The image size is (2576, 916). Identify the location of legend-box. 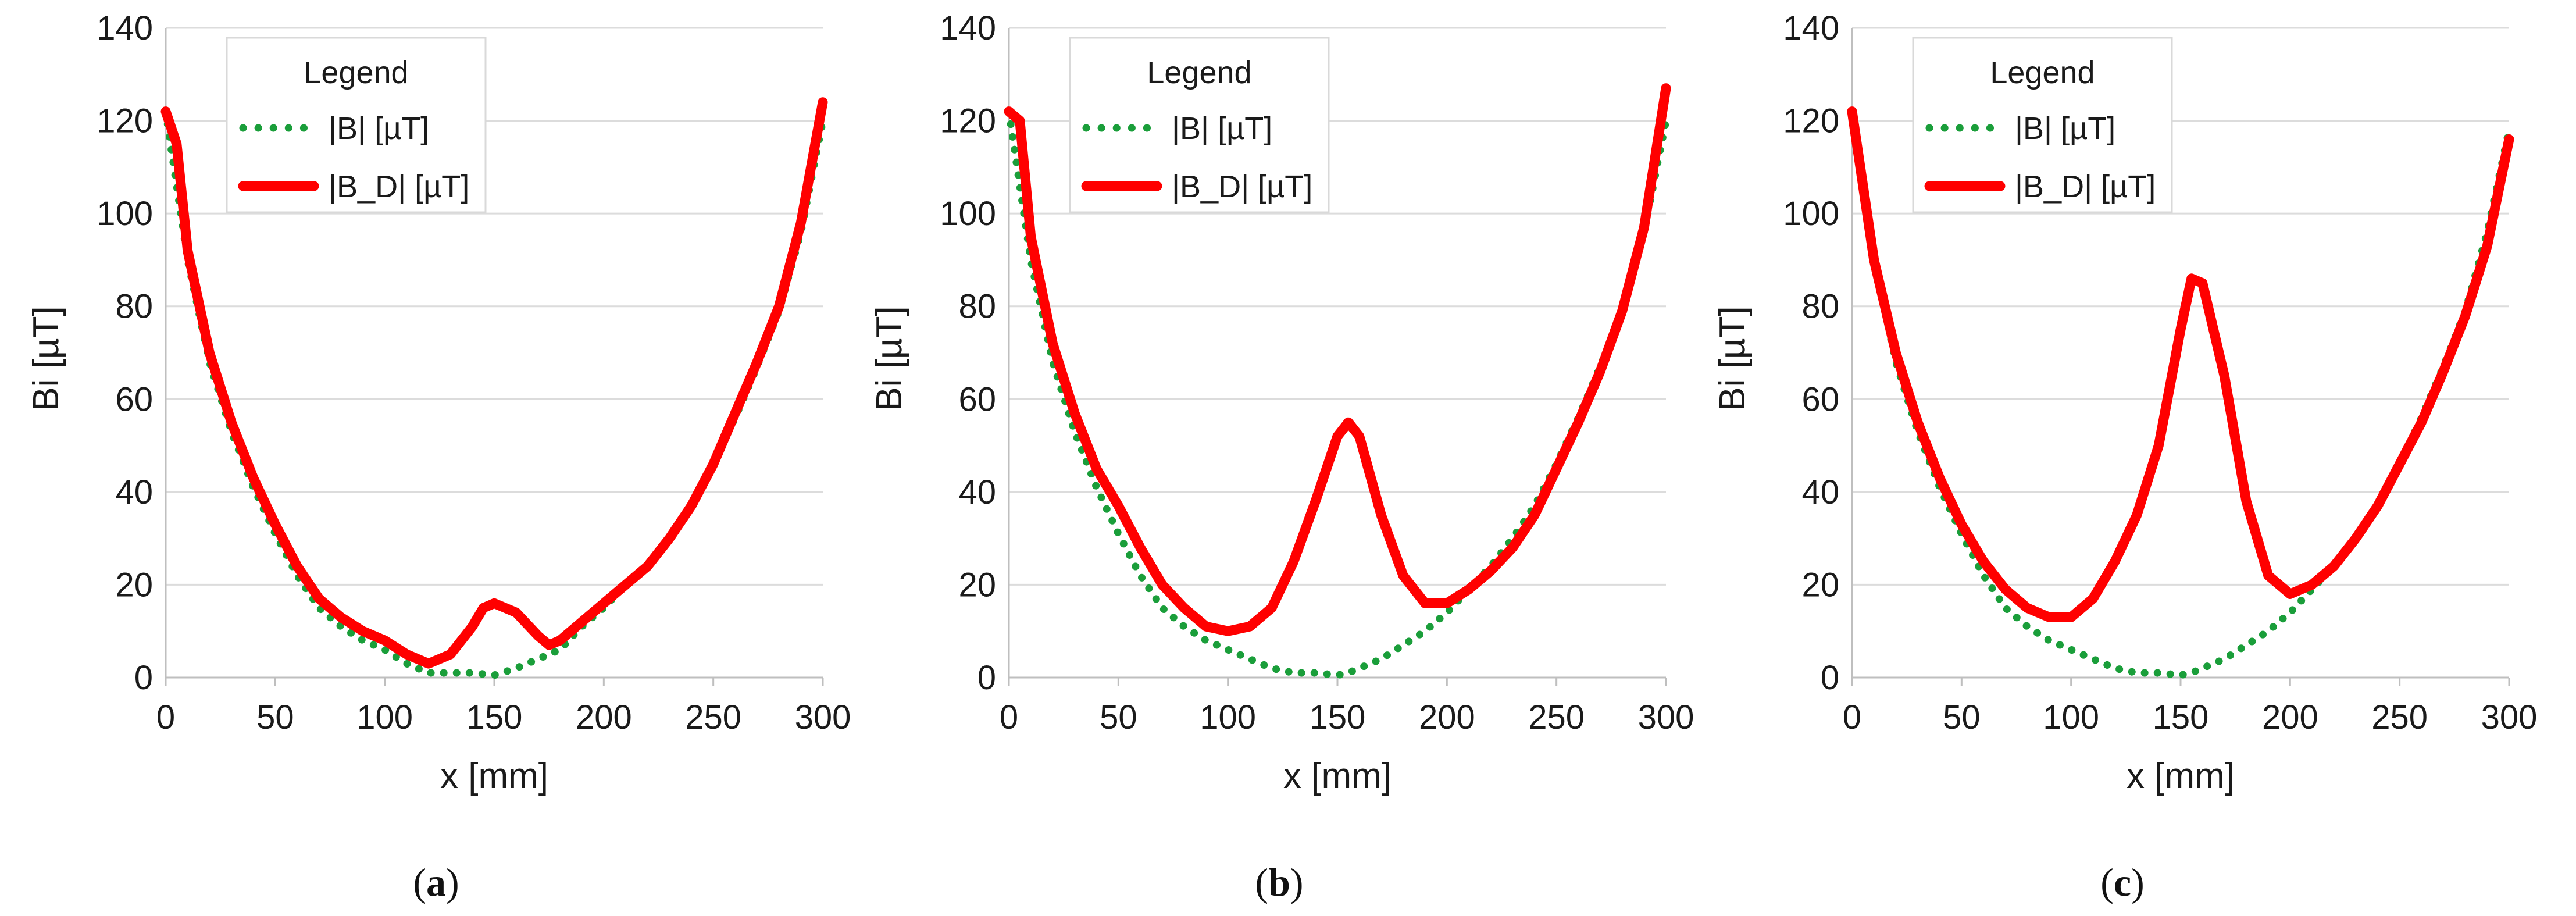
(1199, 125).